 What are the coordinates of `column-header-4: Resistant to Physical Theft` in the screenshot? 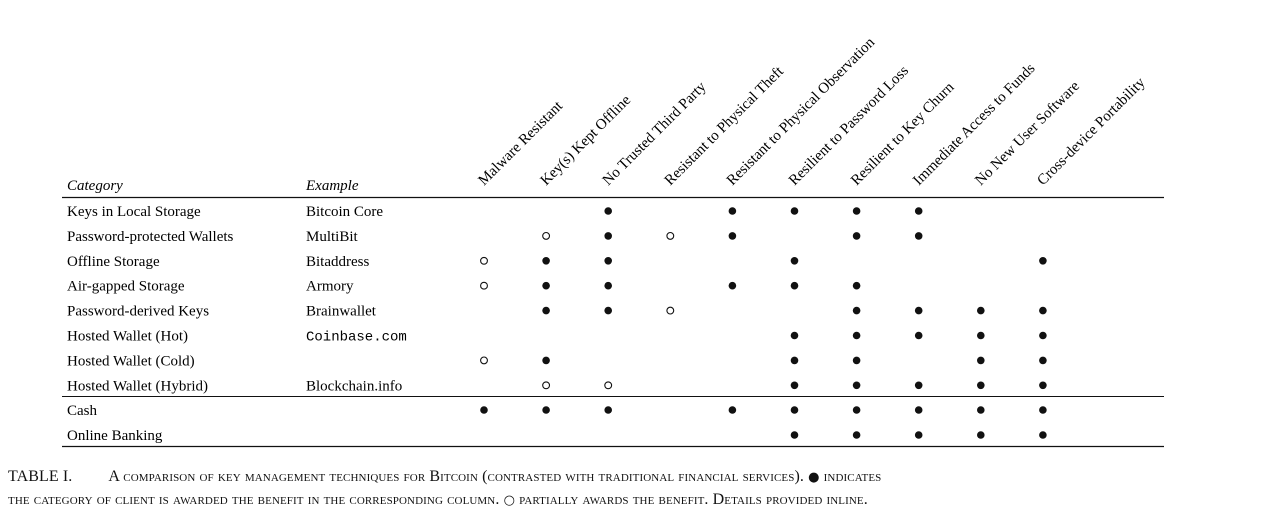 It's located at (725, 126).